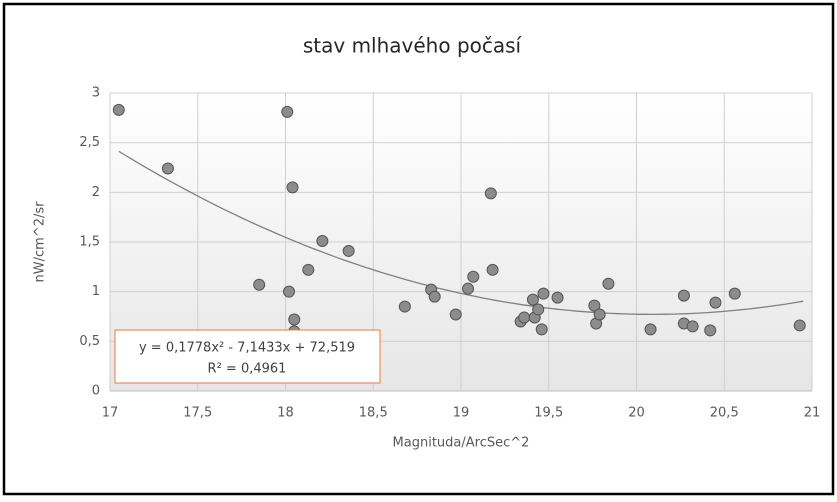 Image resolution: width=837 pixels, height=502 pixels. Describe the element at coordinates (96, 192) in the screenshot. I see `y-tick-label: 2` at that location.